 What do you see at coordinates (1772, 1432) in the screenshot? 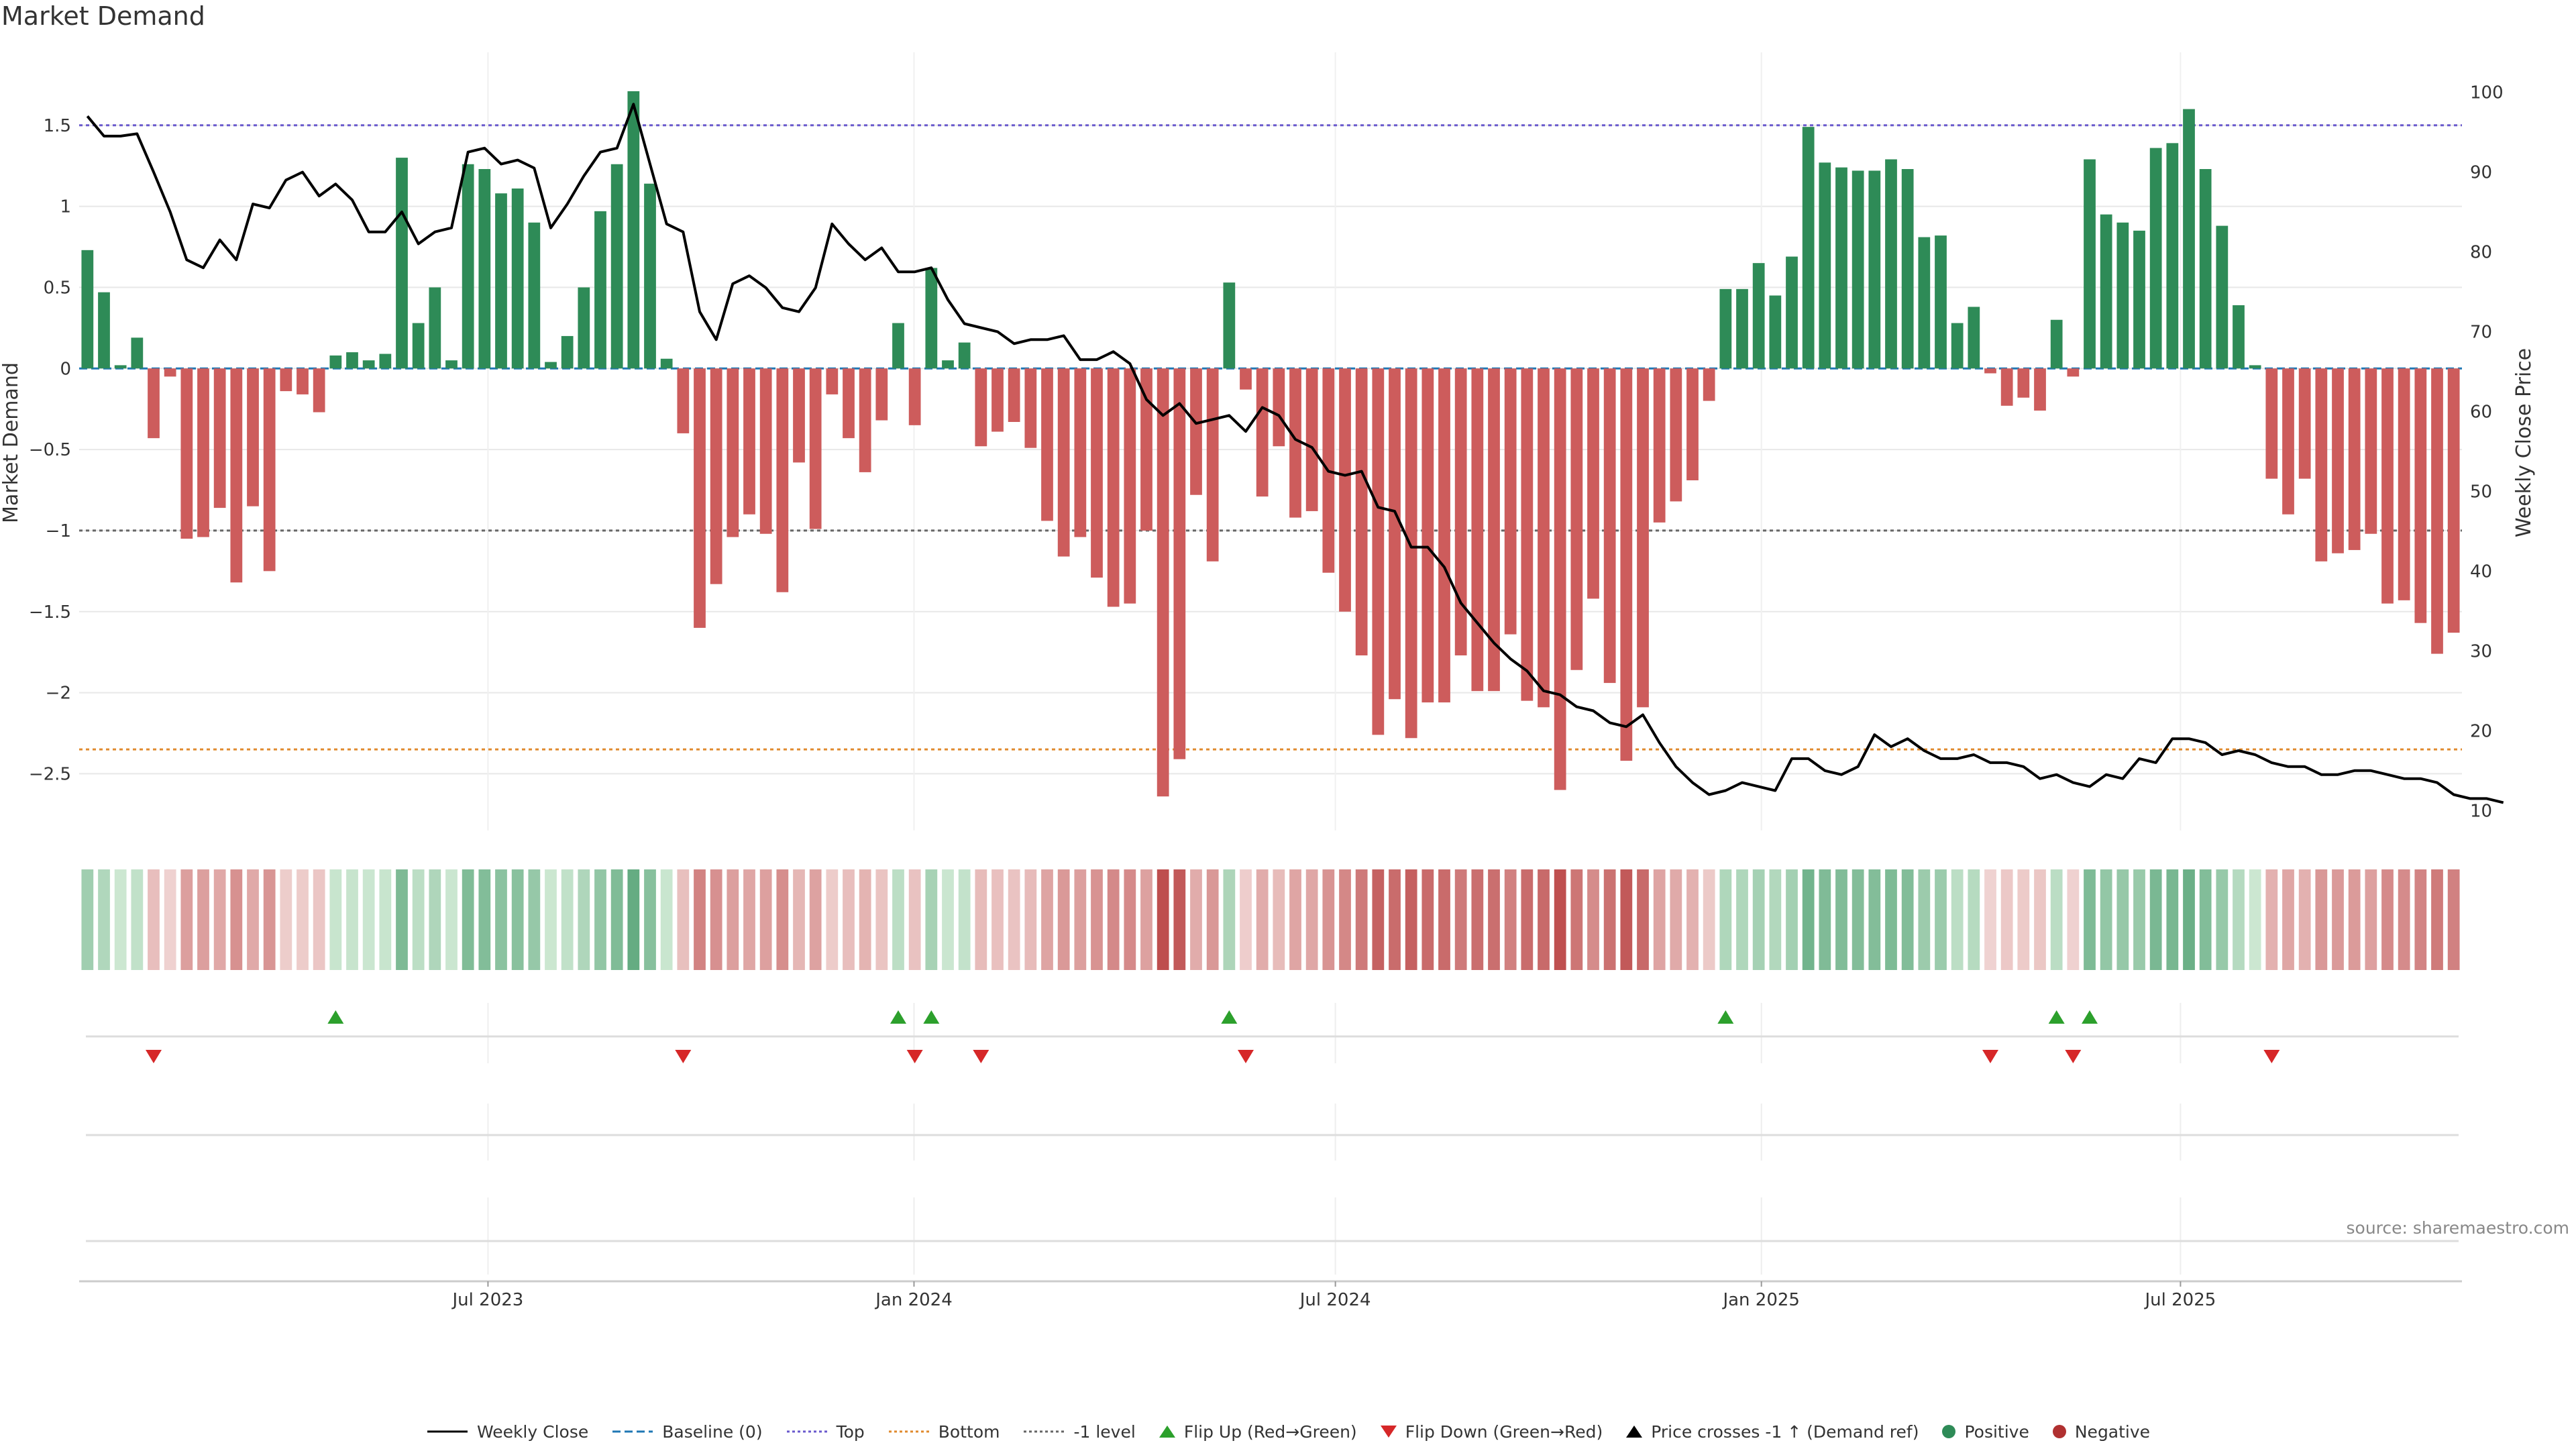
I see `legend-item: Price crosses -1 ↑ (Demand ref)` at bounding box center [1772, 1432].